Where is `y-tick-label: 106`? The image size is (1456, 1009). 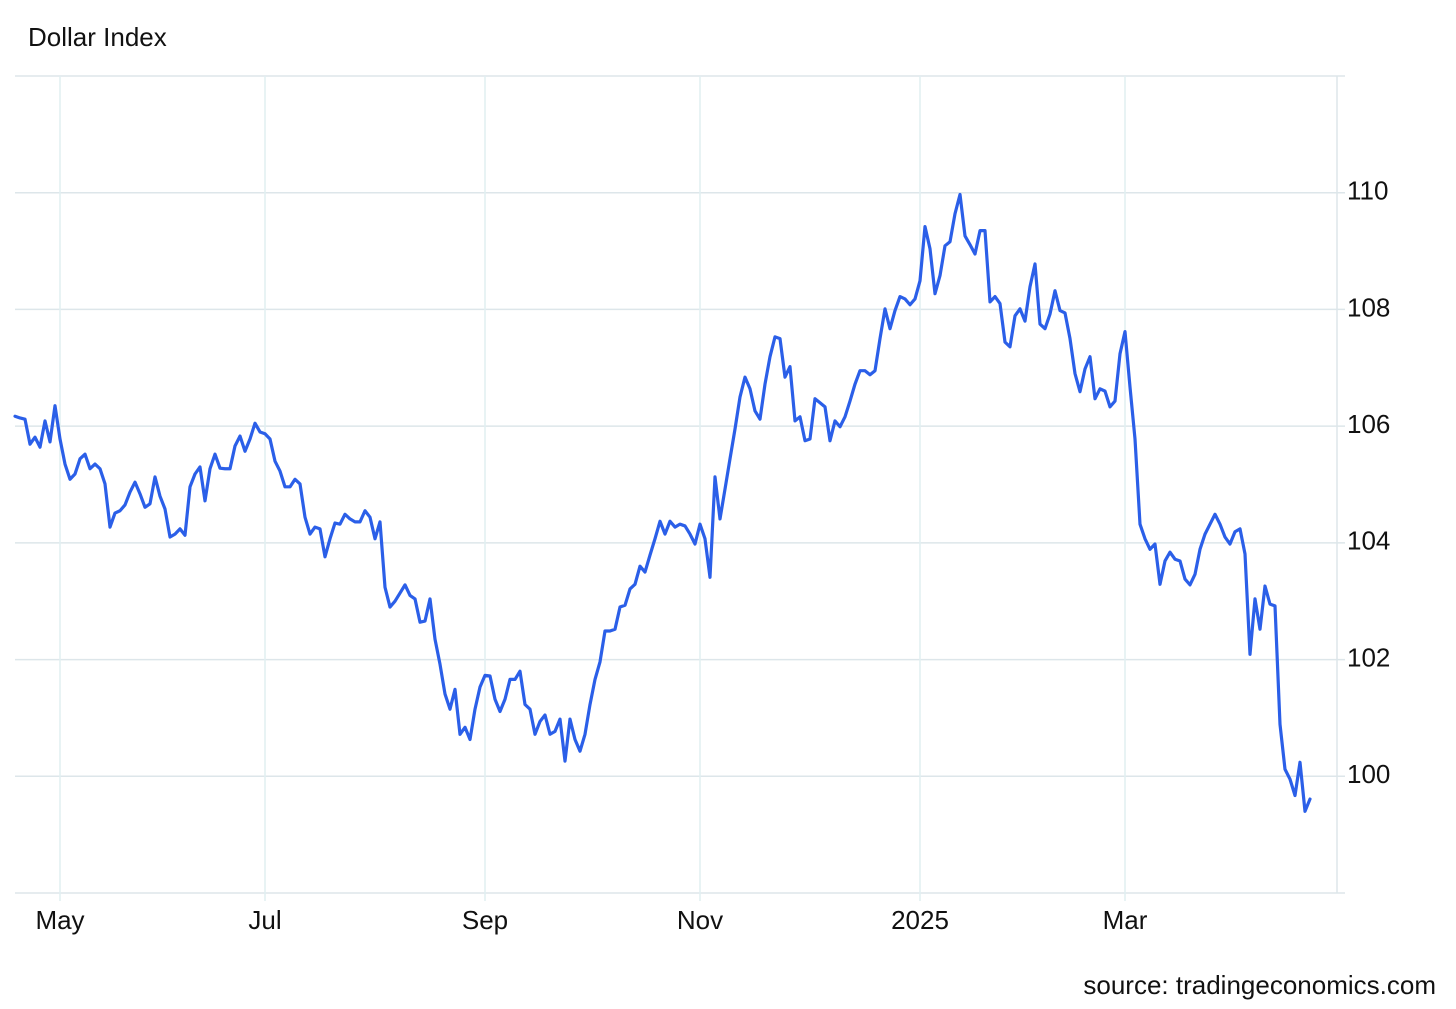 y-tick-label: 106 is located at coordinates (1368, 424).